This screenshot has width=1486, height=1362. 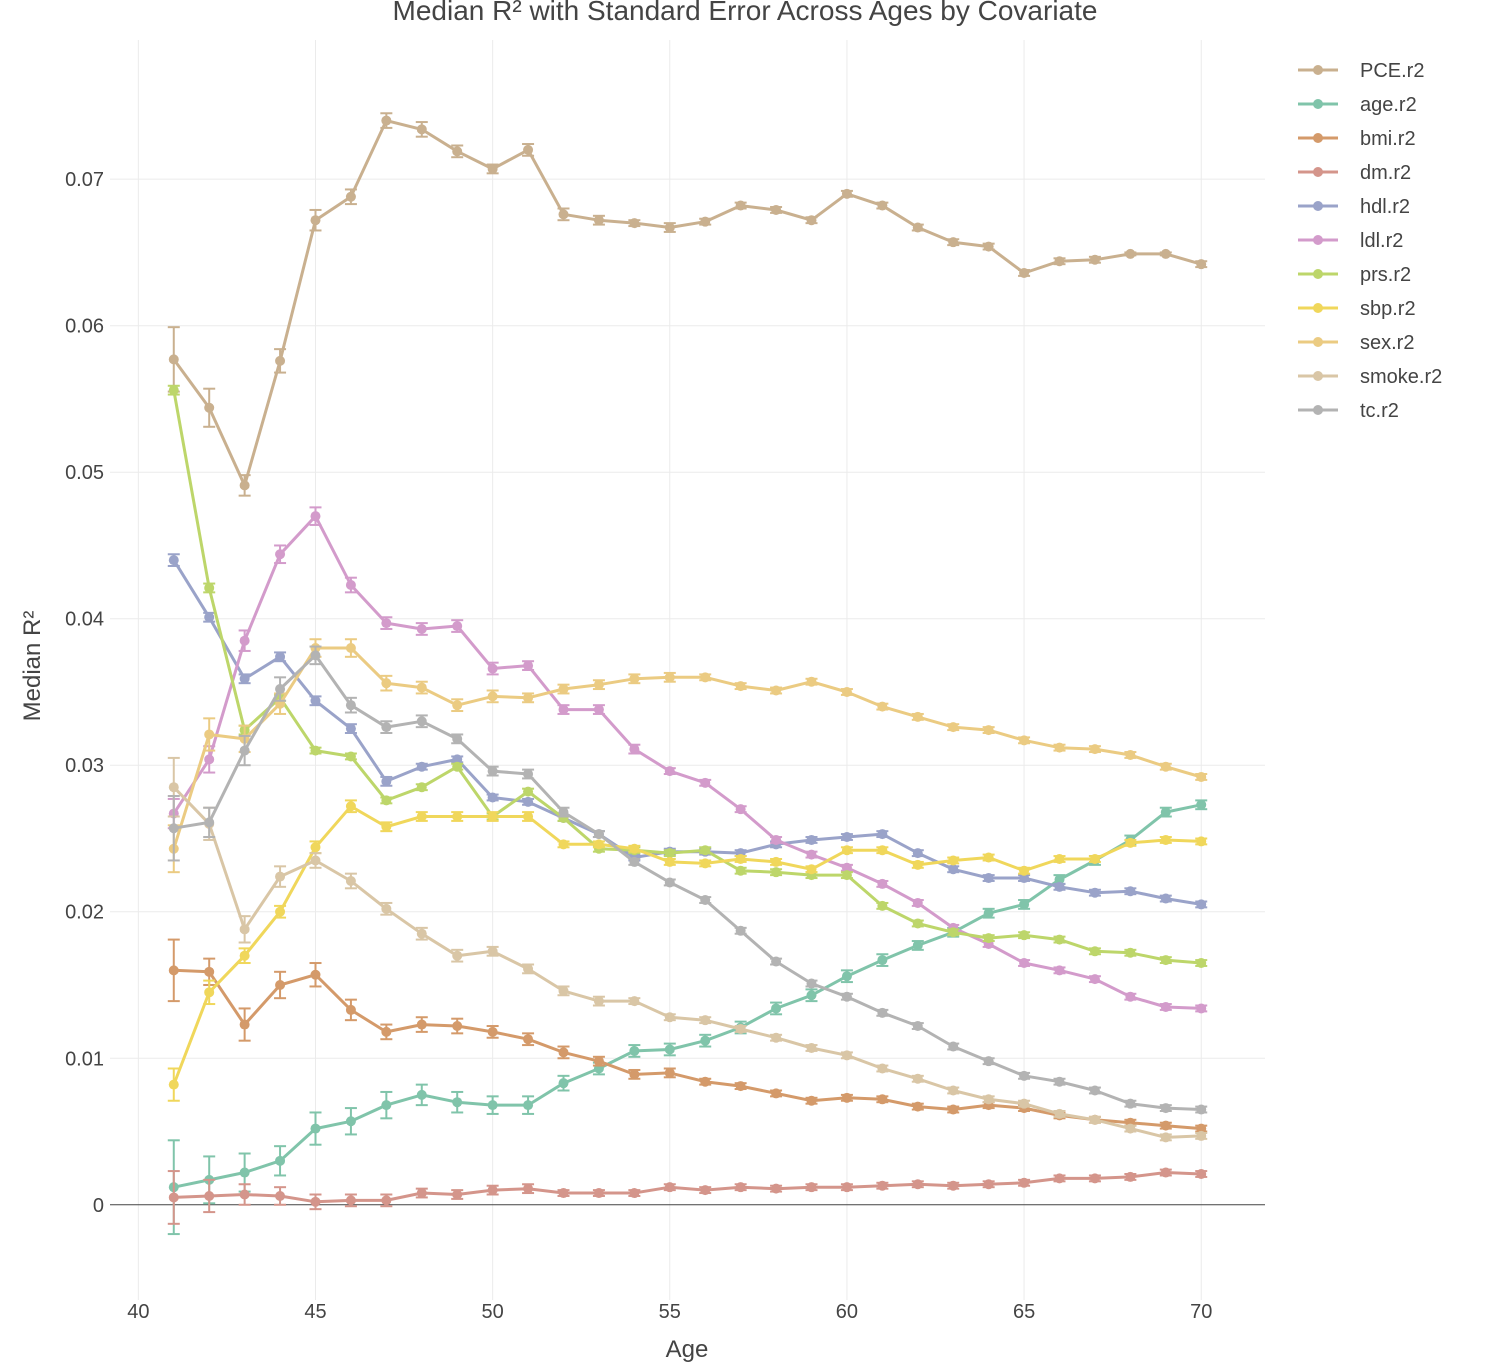 I want to click on legend-item: bmi.r2, so click(x=1357, y=139).